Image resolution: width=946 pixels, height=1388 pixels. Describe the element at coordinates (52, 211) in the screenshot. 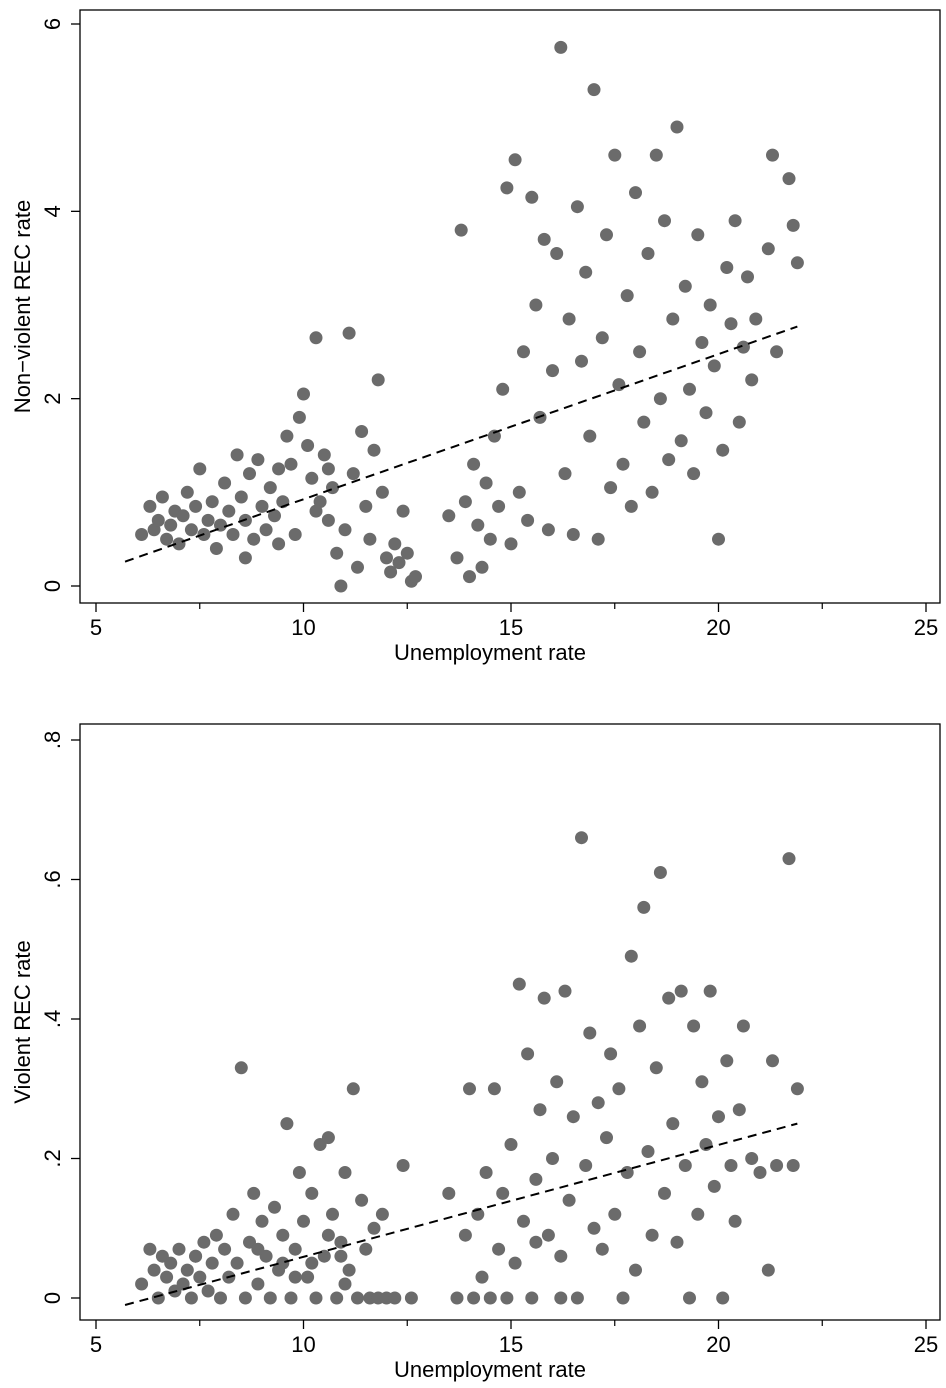

I see `y-tick-label: 4` at that location.